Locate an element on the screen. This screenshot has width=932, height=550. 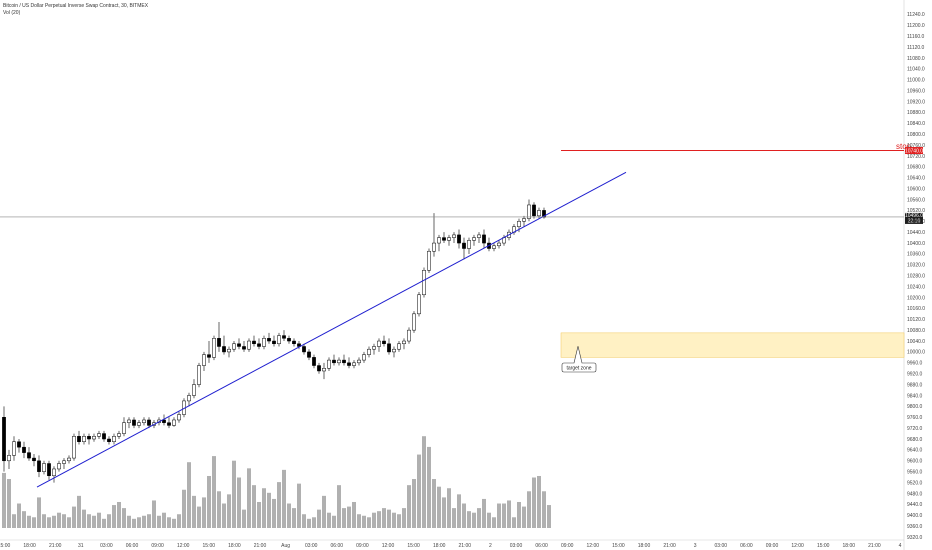
last-price-tag is located at coordinates (914, 218).